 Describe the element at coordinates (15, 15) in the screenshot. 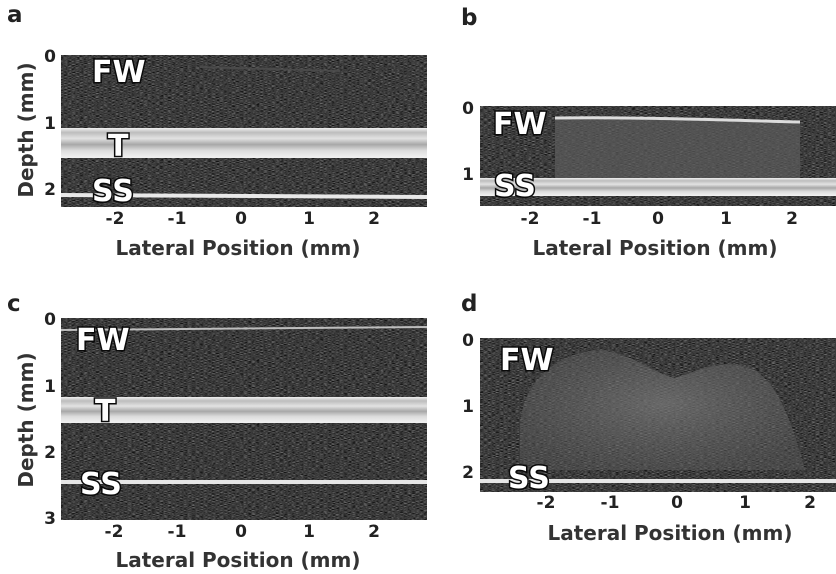

I see `panel-label: a` at that location.